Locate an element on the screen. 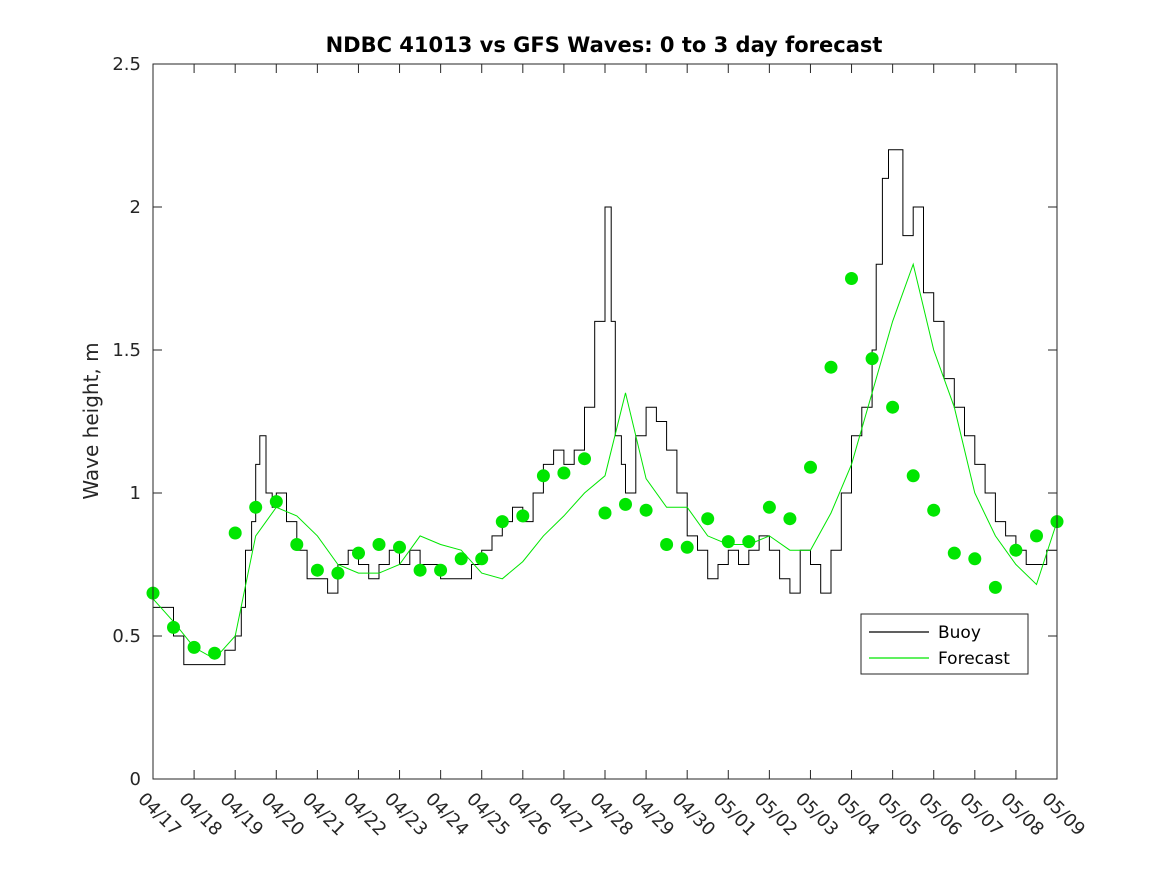  legend-forecast-label: Forecast is located at coordinates (974, 659).